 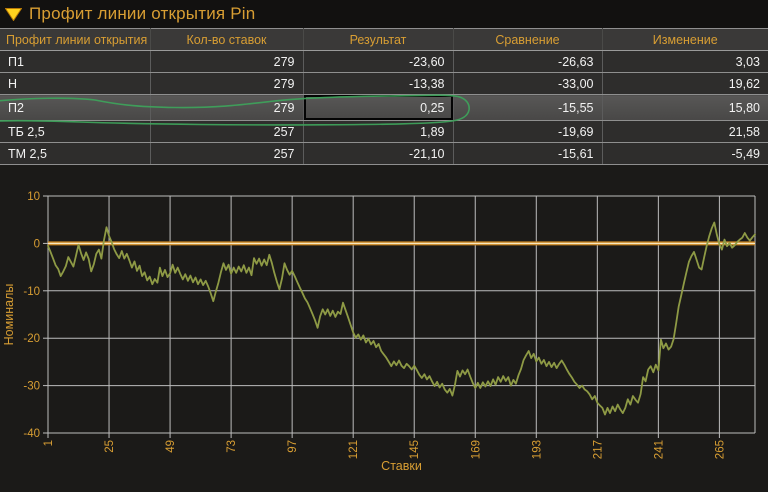 What do you see at coordinates (378, 131) in the screenshot?
I see `result-cell: 1,89` at bounding box center [378, 131].